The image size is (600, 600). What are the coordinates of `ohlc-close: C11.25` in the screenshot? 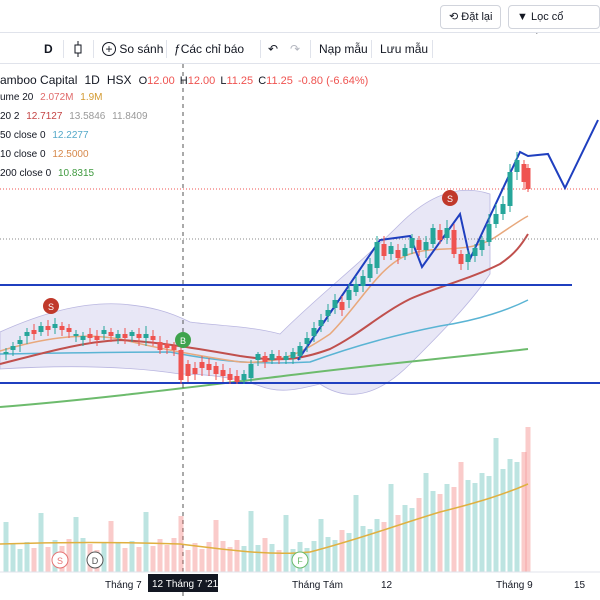 It's located at (275, 81).